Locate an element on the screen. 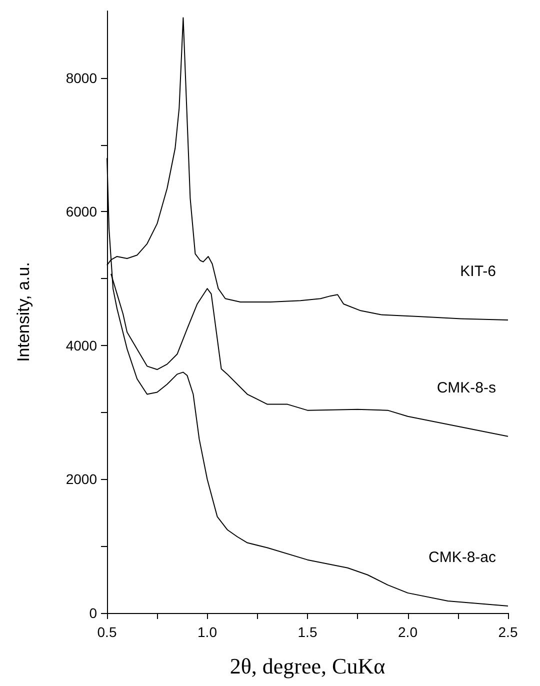  y-tick-label: 8000 is located at coordinates (82, 78).